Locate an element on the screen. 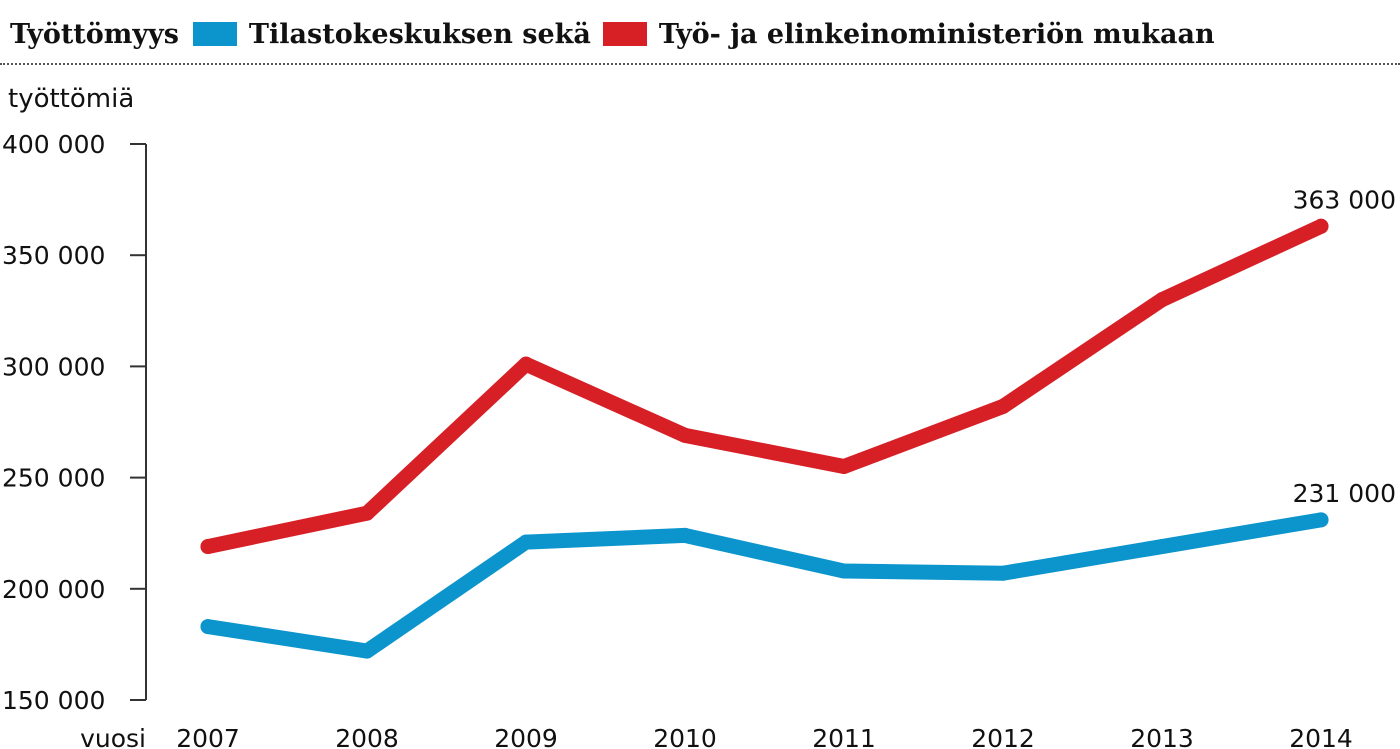  y-tick-label: 400 000 is located at coordinates (53, 144).